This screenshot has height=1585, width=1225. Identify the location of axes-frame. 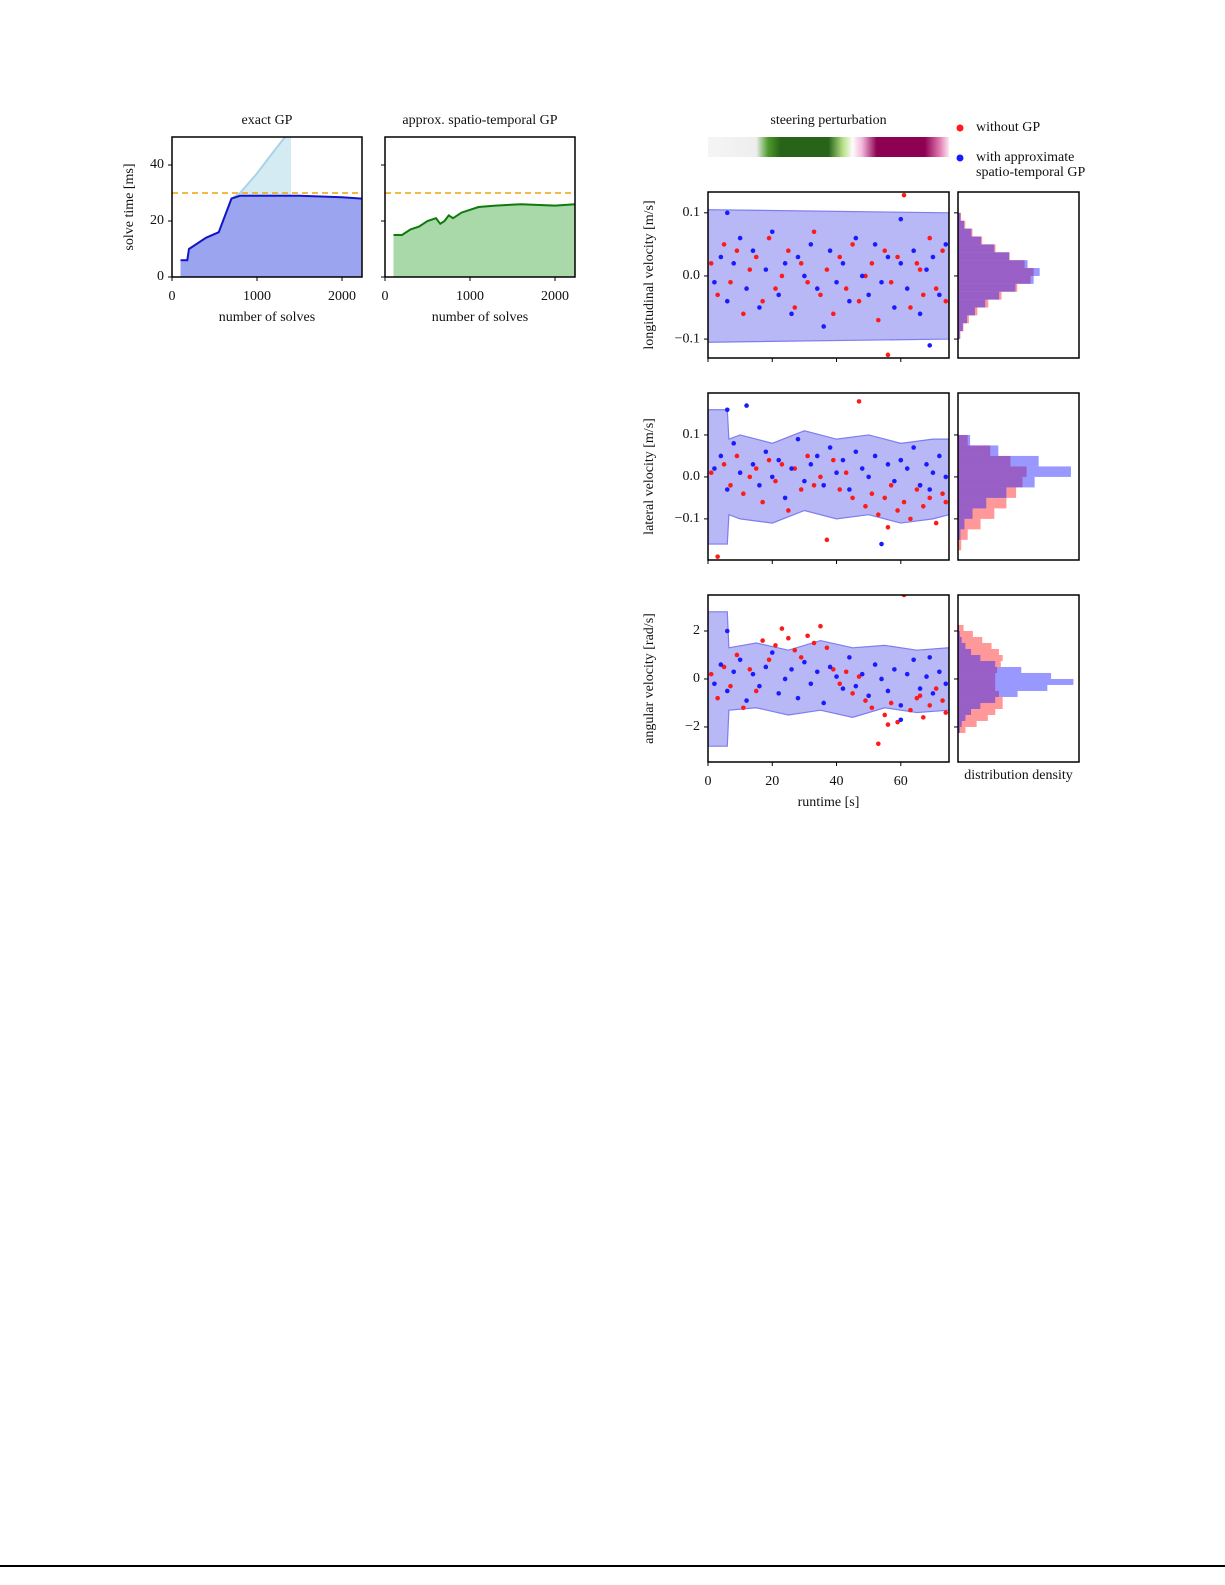
(828, 275).